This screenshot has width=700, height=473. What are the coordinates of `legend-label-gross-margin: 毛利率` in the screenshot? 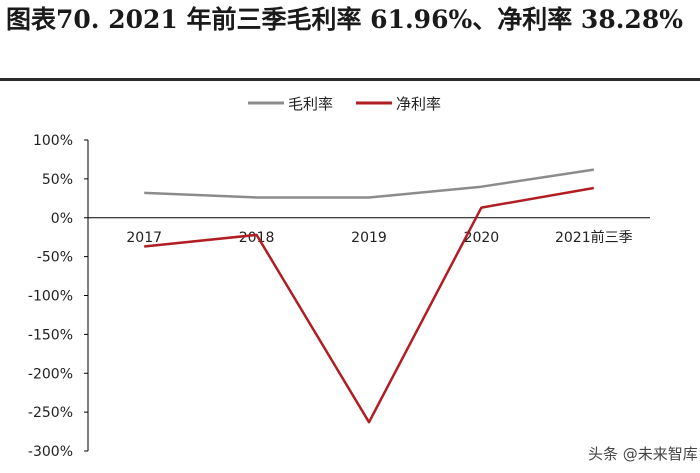 It's located at (310, 104).